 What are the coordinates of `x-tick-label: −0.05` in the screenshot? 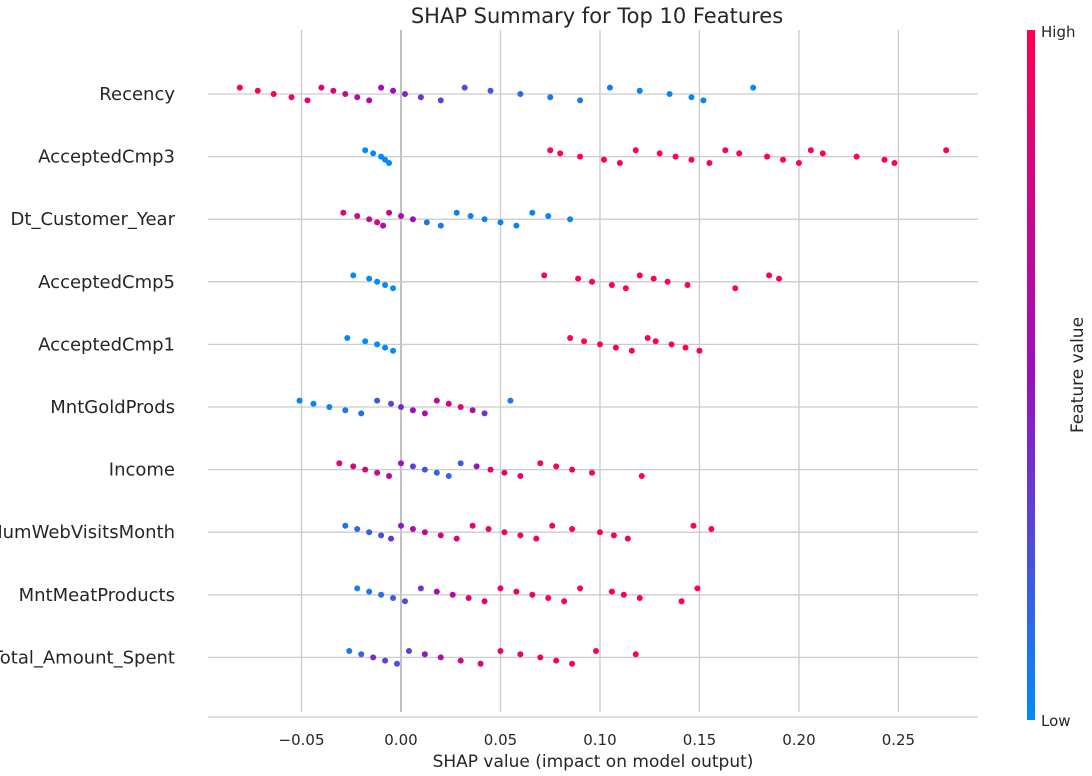 It's located at (302, 740).